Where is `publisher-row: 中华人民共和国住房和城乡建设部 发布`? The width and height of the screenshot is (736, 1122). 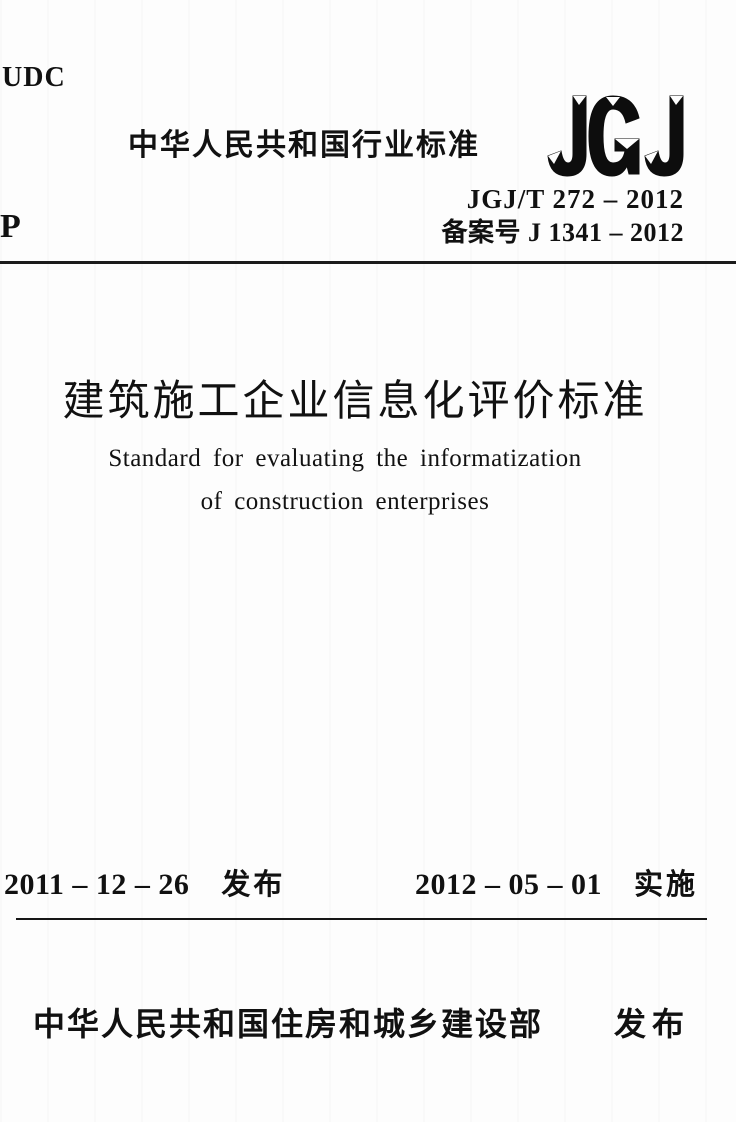 publisher-row: 中华人民共和国住房和城乡建设部 发布 is located at coordinates (361, 1024).